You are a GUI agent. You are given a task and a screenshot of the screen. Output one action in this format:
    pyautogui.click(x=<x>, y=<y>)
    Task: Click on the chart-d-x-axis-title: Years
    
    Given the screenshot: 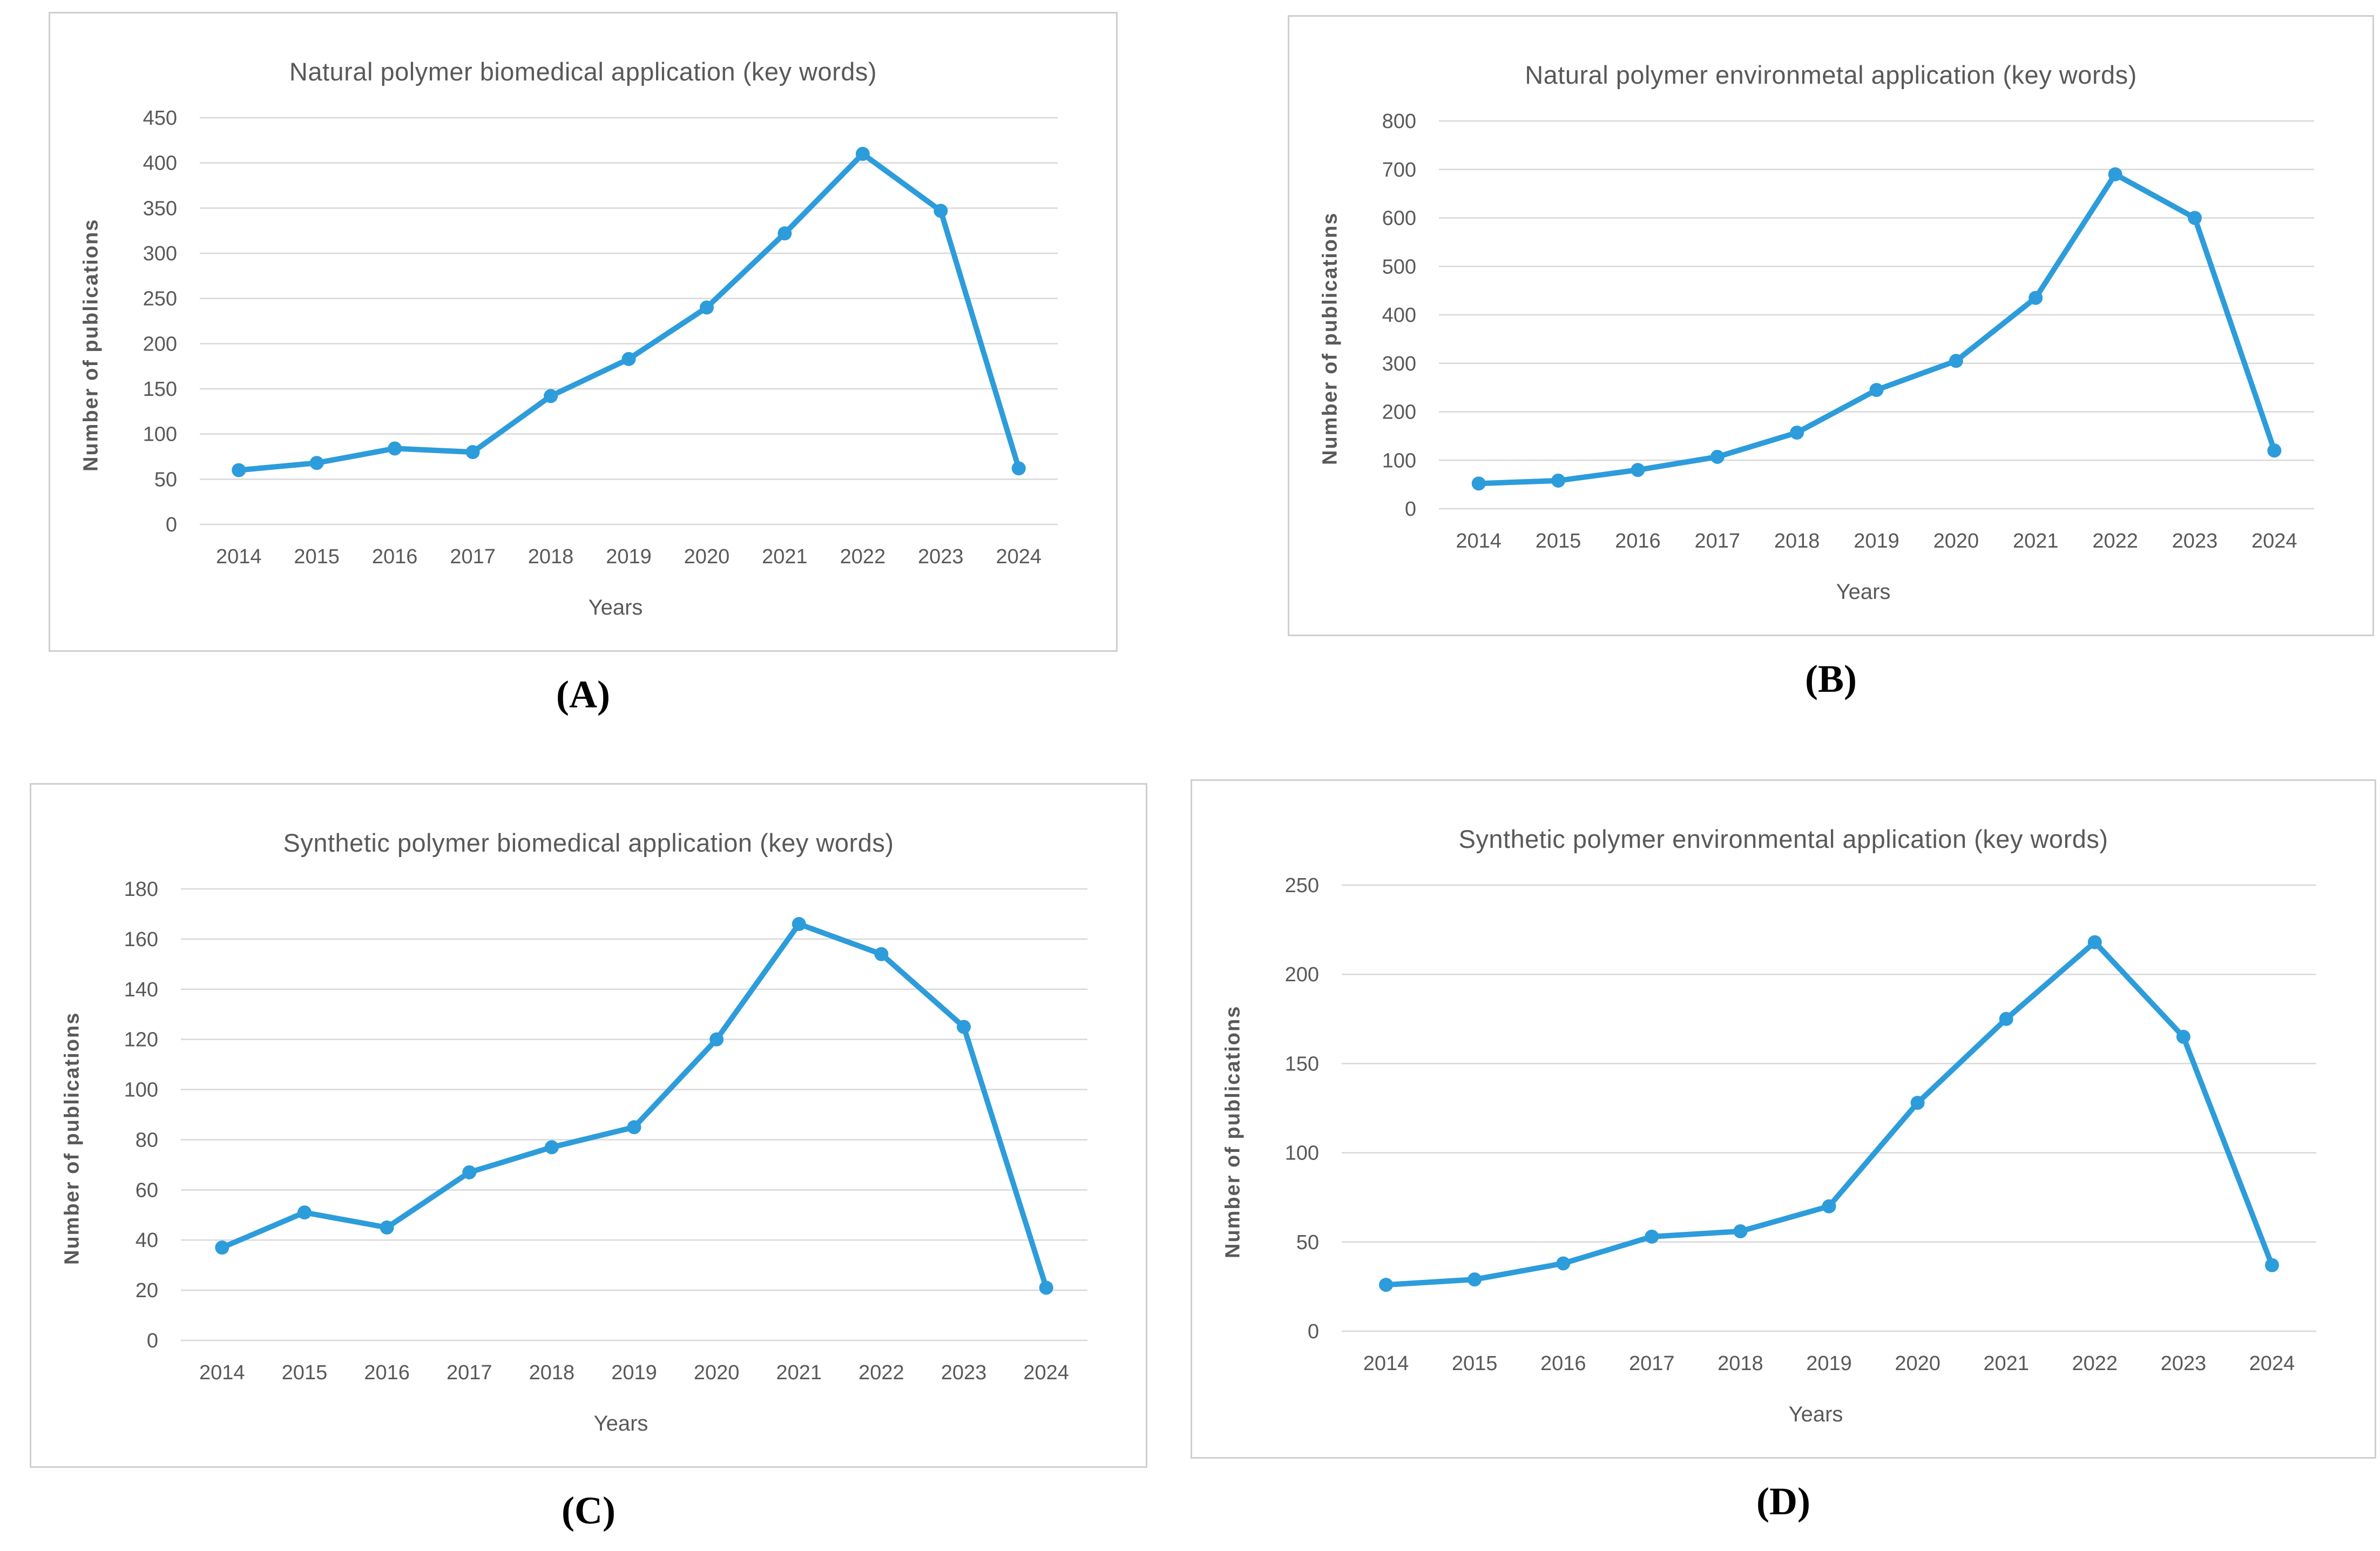 What is the action you would take?
    pyautogui.click(x=1815, y=1414)
    